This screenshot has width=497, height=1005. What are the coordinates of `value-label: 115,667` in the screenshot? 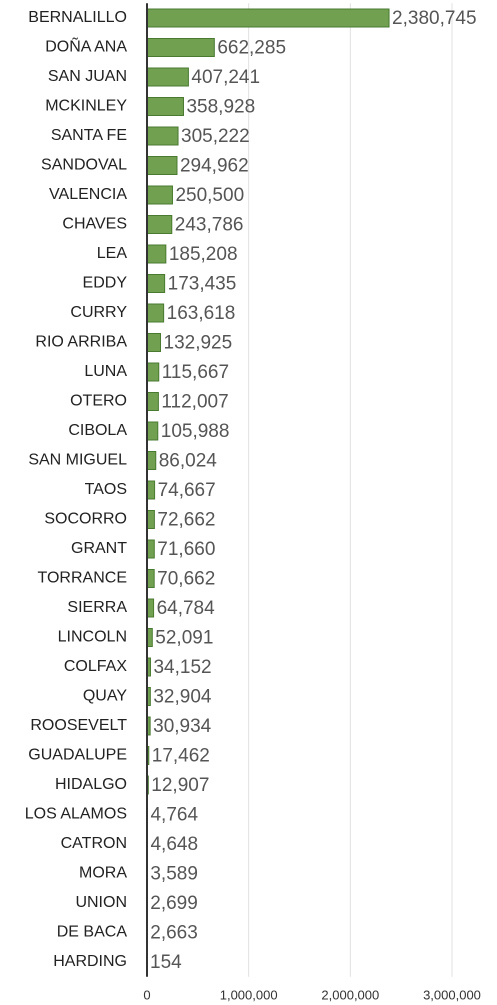 It's located at (195, 372).